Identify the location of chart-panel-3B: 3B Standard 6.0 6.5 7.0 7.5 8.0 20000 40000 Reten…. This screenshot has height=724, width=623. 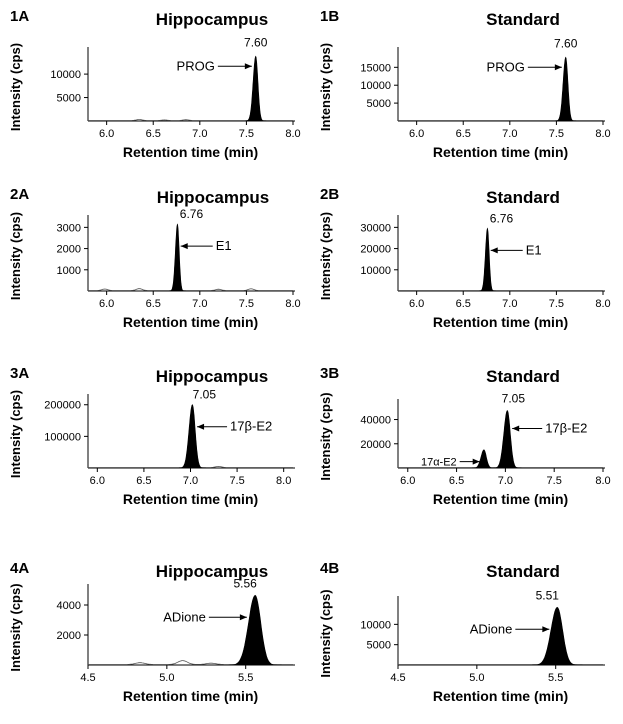
(464, 436).